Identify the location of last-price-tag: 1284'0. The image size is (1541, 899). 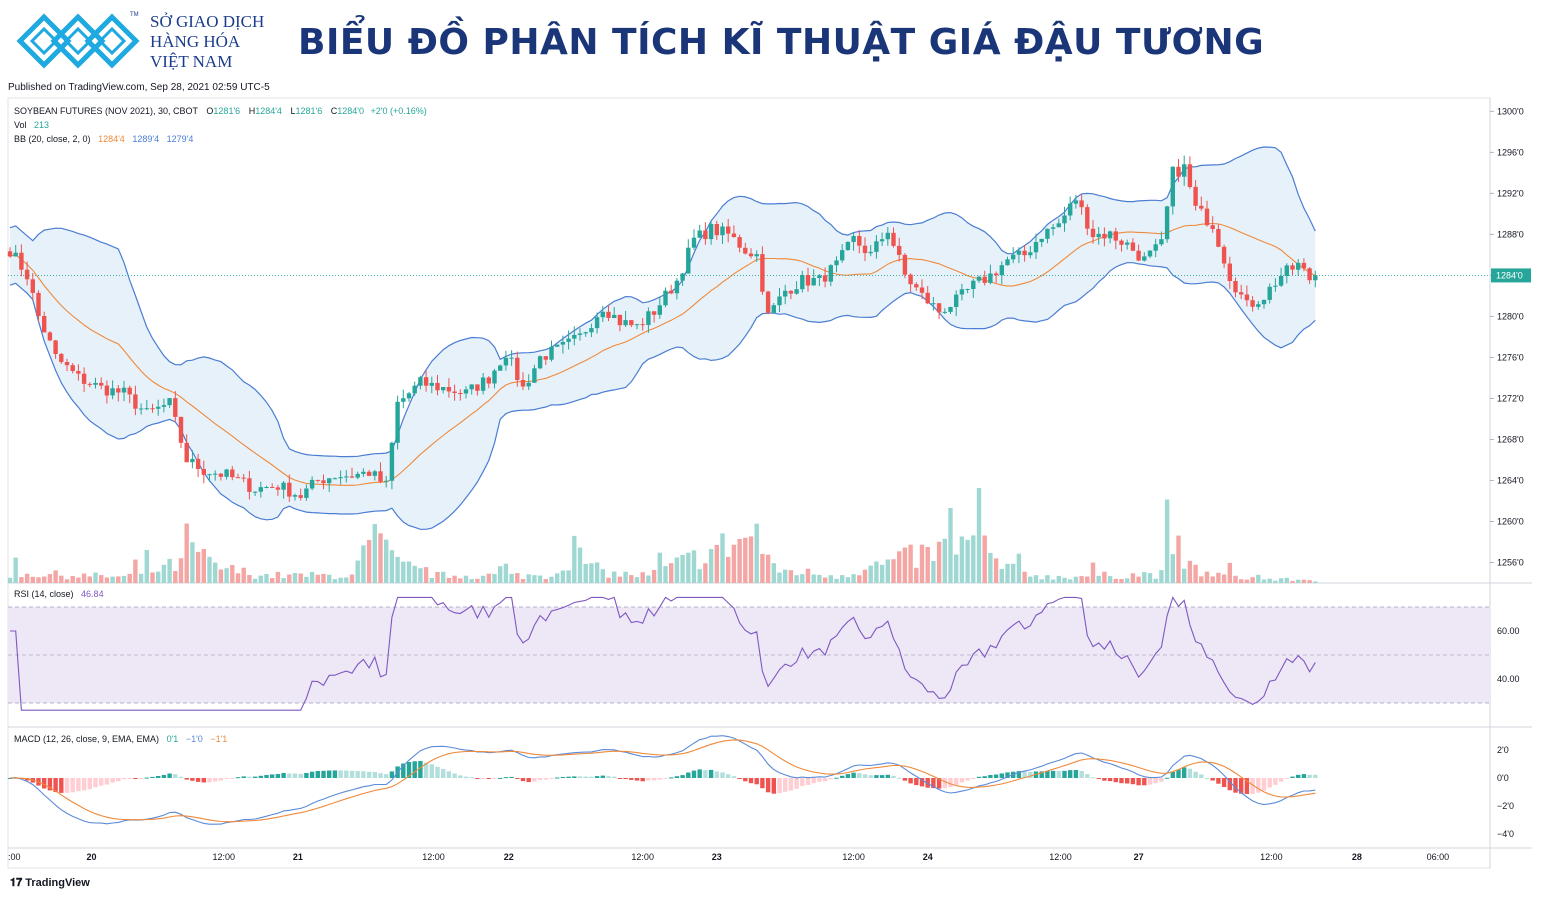
(1511, 275).